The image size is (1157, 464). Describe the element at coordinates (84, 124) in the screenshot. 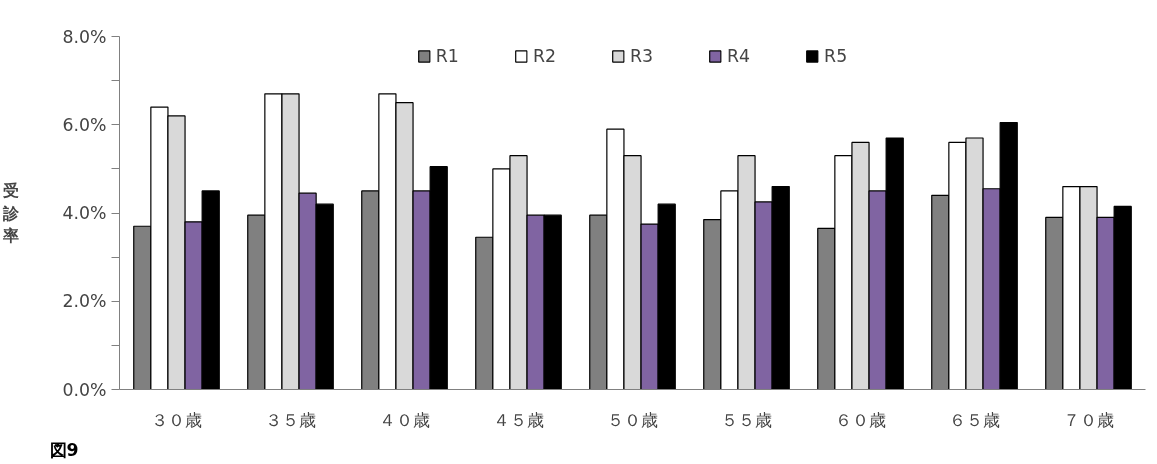

I see `y-tick-label: 6.0%` at that location.